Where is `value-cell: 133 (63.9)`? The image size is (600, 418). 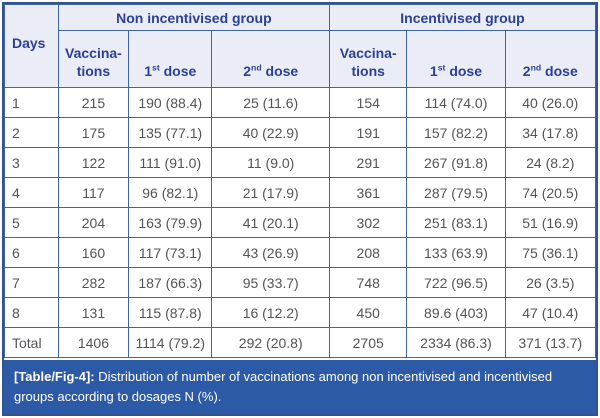
value-cell: 133 (63.9) is located at coordinates (456, 252).